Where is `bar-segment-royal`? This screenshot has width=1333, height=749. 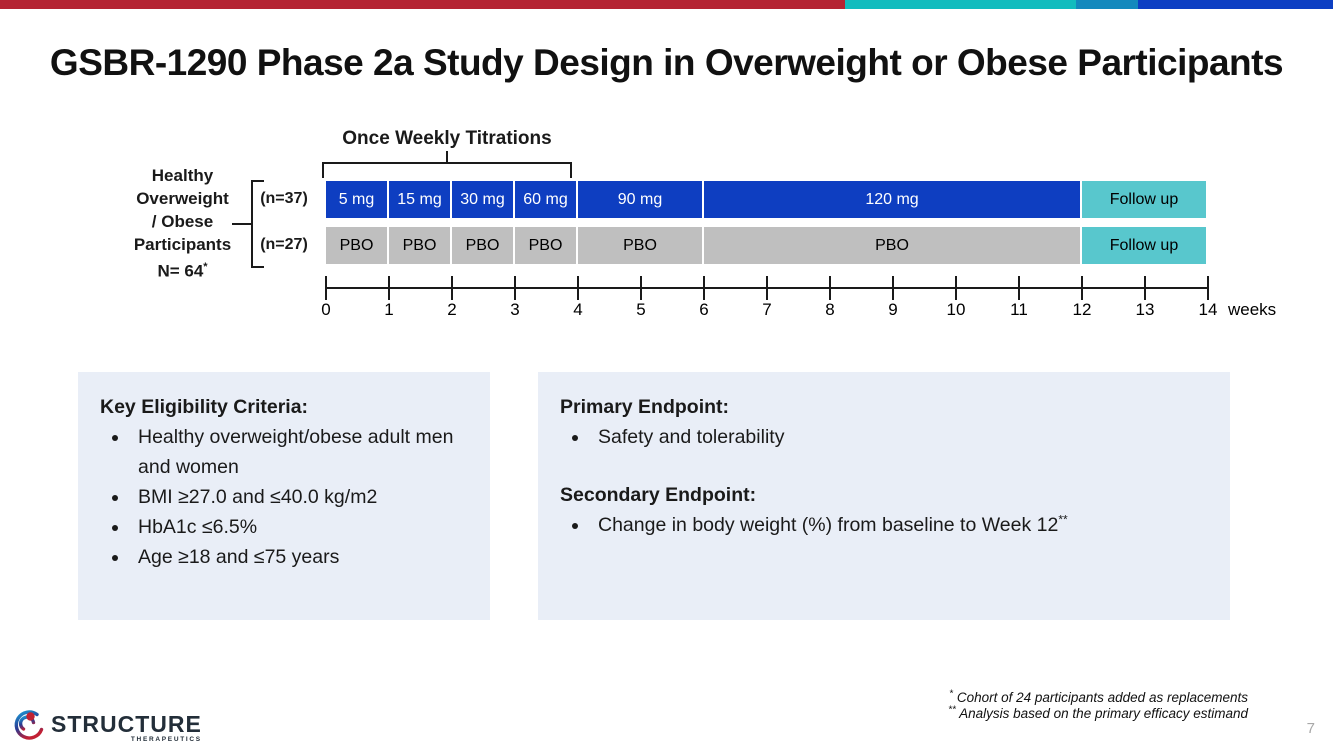 bar-segment-royal is located at coordinates (1235, 4).